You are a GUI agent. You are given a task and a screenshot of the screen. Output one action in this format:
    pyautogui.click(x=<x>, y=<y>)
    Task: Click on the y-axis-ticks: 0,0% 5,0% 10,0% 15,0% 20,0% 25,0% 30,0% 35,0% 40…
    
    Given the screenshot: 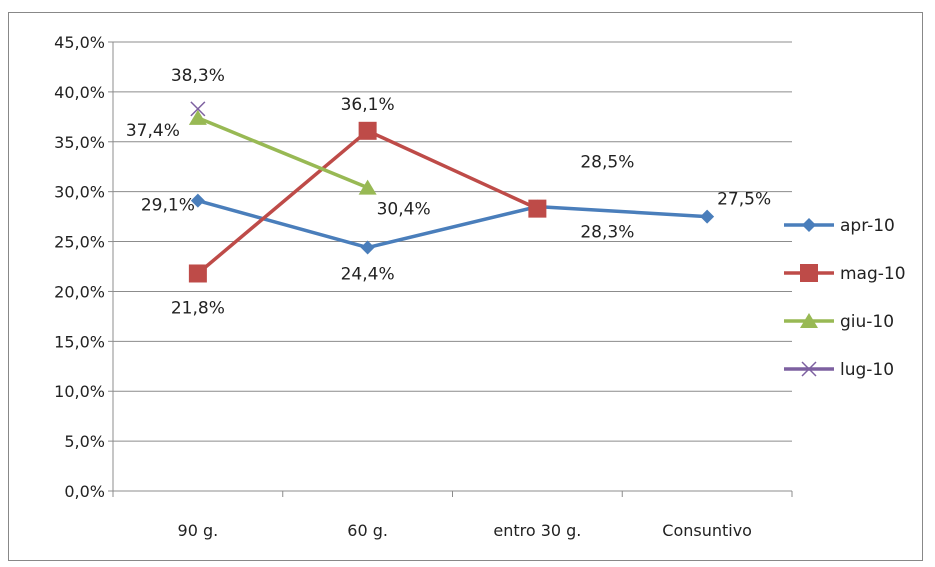 What is the action you would take?
    pyautogui.click(x=79, y=267)
    